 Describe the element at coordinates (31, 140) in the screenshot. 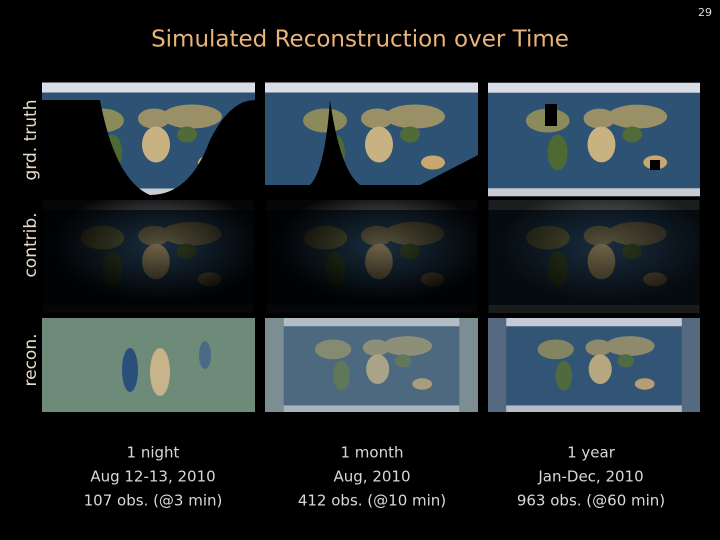

I see `row-label: grd. truth` at that location.